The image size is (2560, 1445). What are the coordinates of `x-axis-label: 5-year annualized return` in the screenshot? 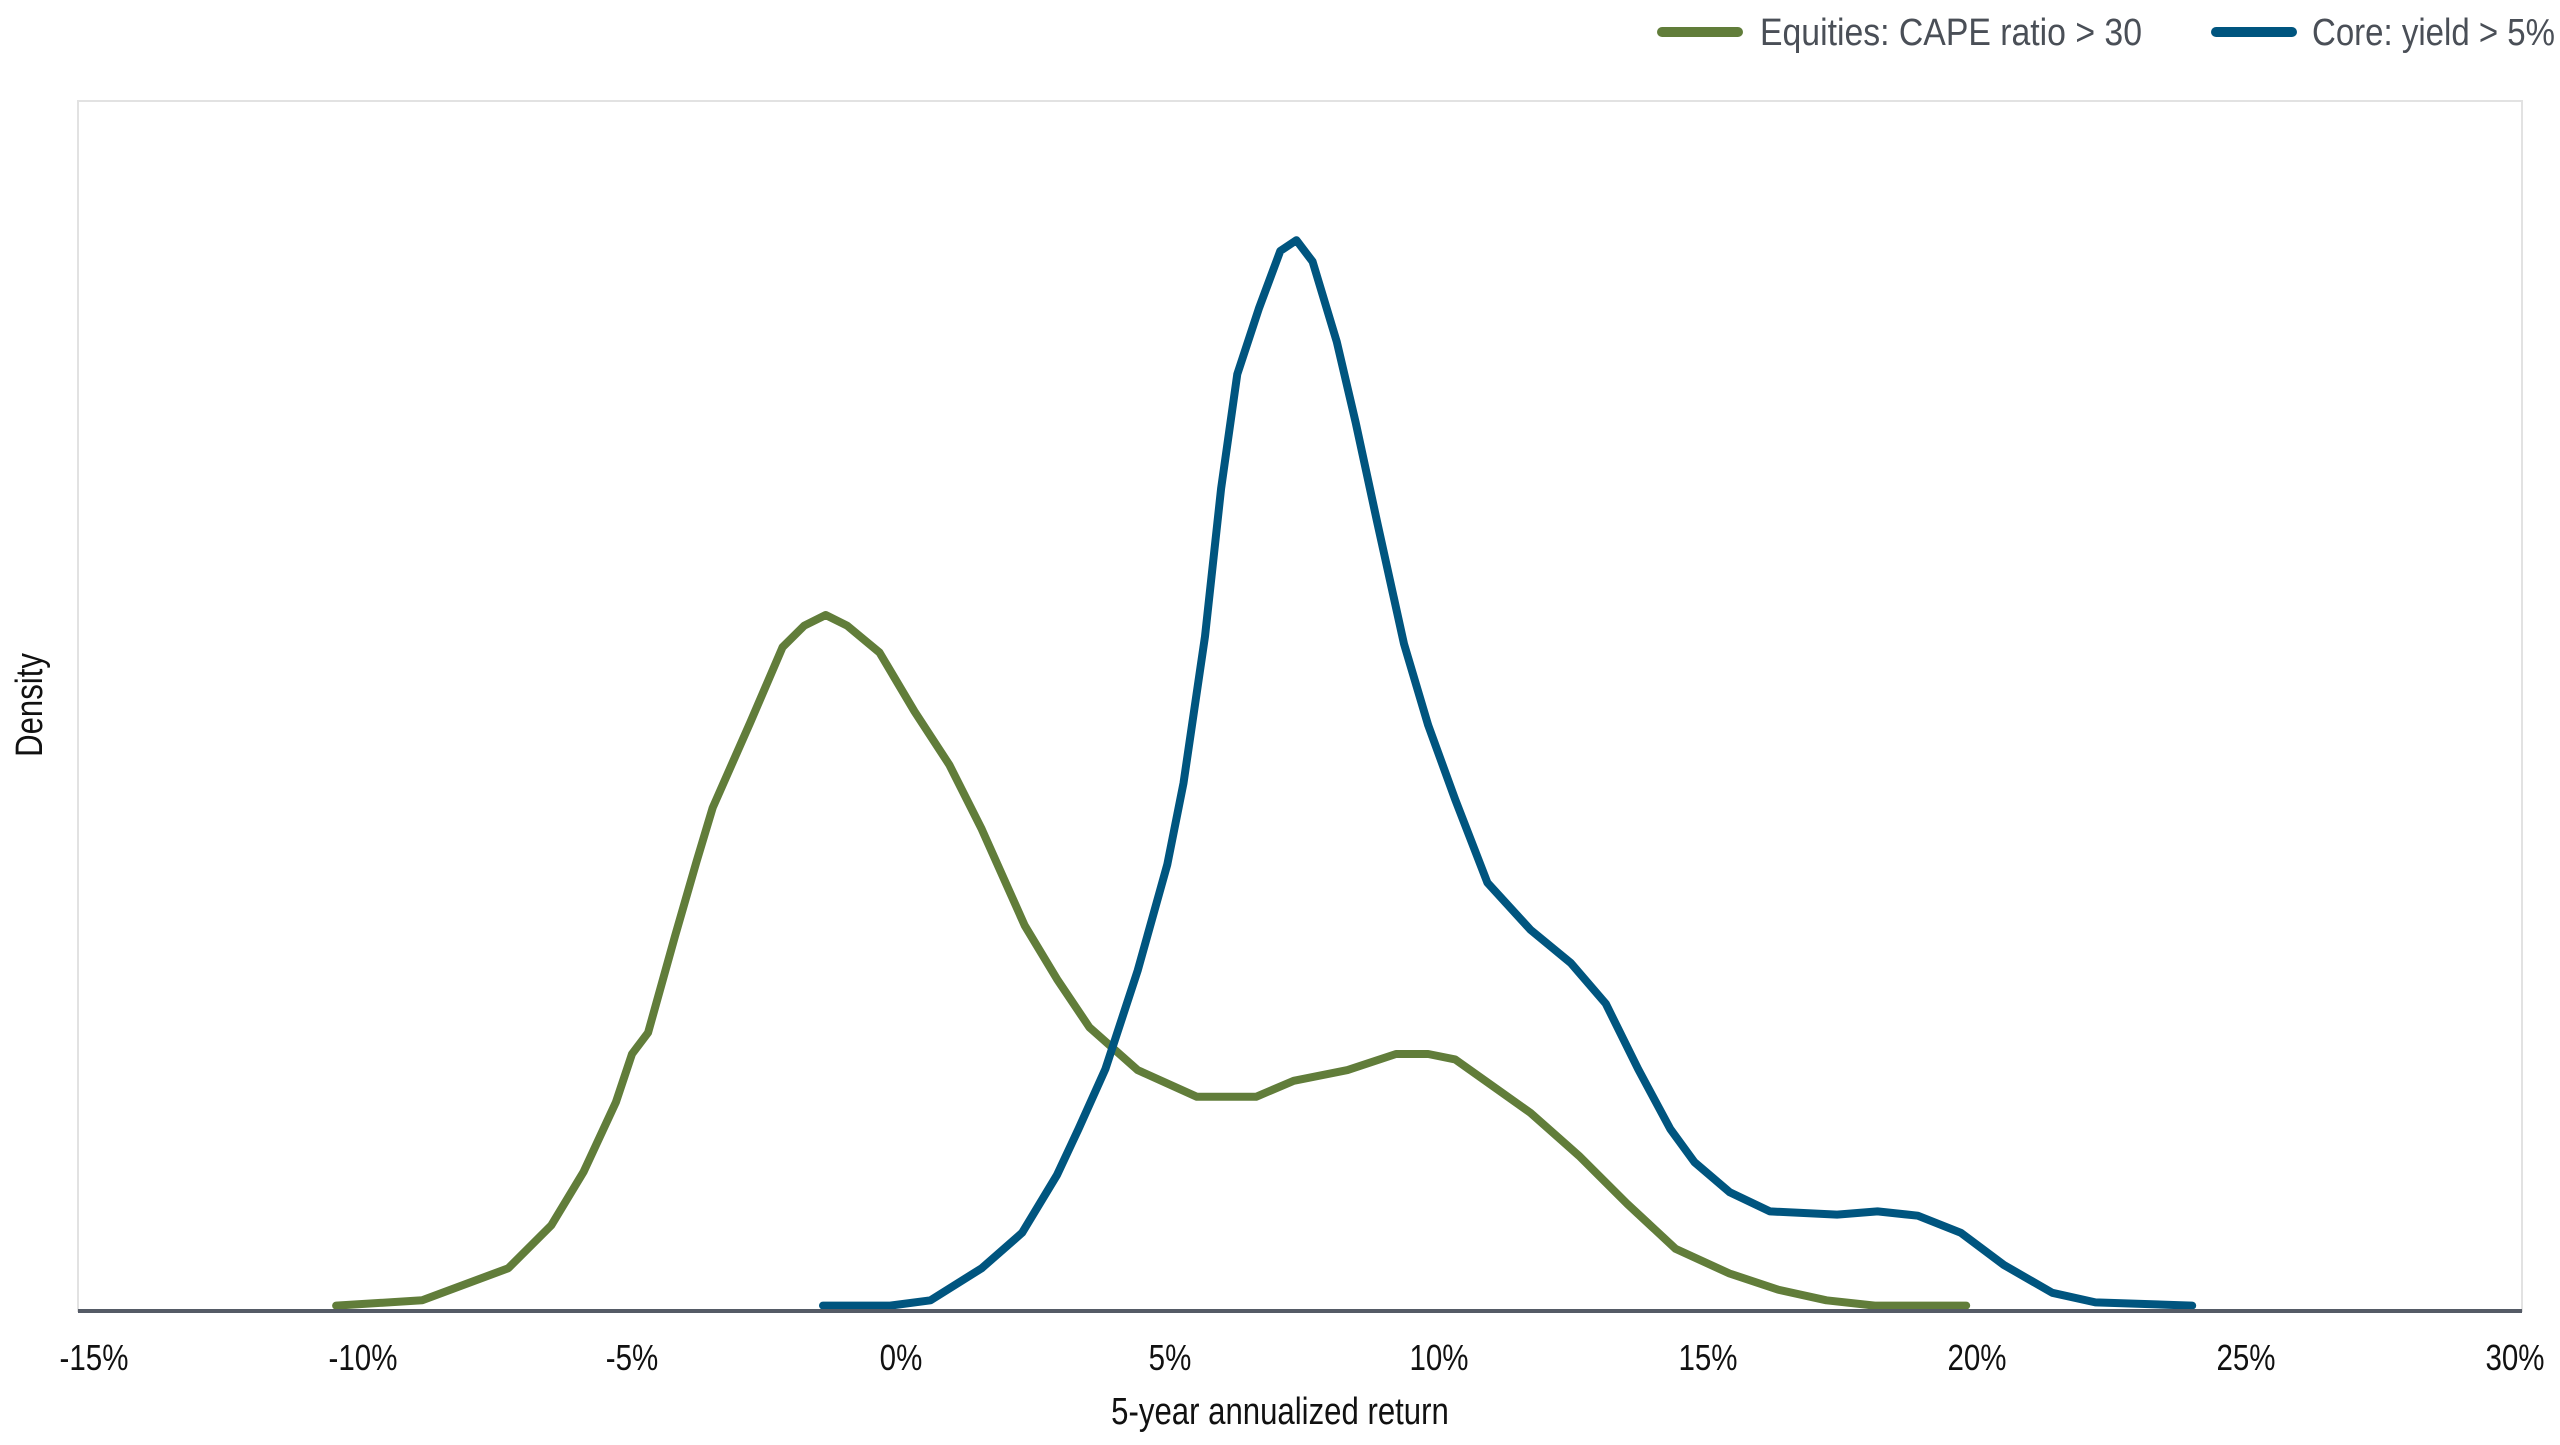 It's located at (1280, 1412).